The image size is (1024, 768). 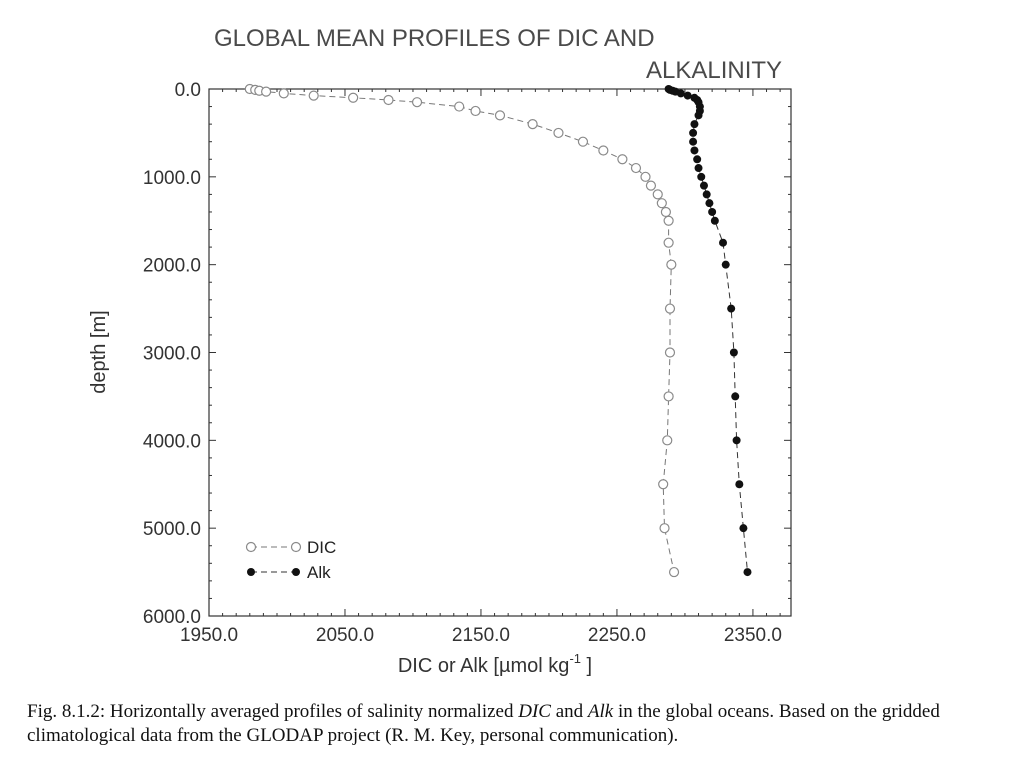 What do you see at coordinates (534, 666) in the screenshot?
I see `x-axis-label-unit: µmol kg` at bounding box center [534, 666].